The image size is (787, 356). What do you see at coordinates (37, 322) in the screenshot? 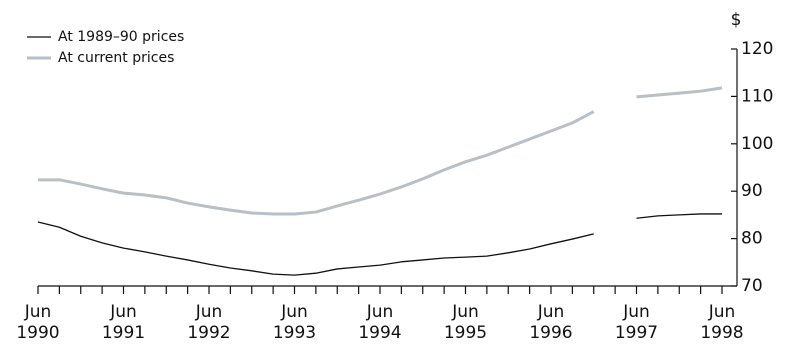
I see `x-tick-label: Jun 1990` at bounding box center [37, 322].